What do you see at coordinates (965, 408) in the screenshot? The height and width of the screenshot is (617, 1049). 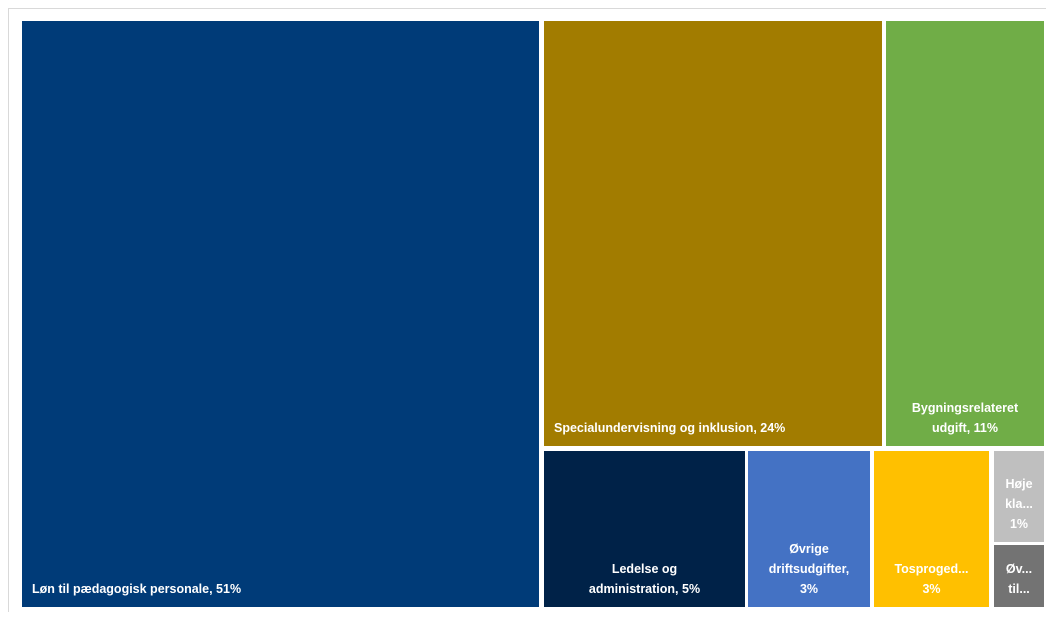 I see `treemap-label: Bygningsrelateret` at bounding box center [965, 408].